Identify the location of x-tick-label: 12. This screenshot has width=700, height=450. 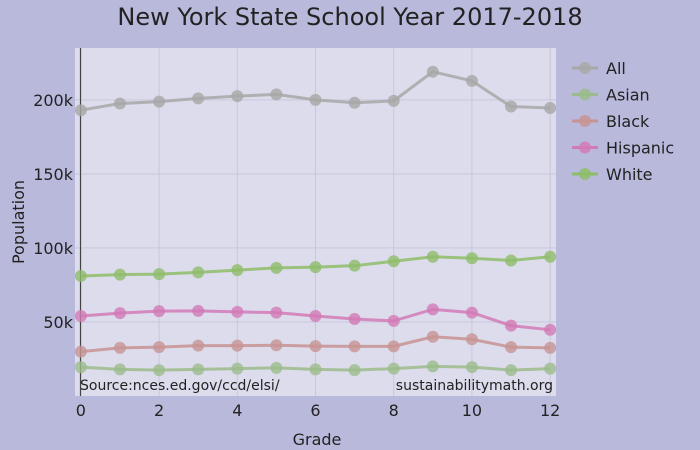
(550, 410).